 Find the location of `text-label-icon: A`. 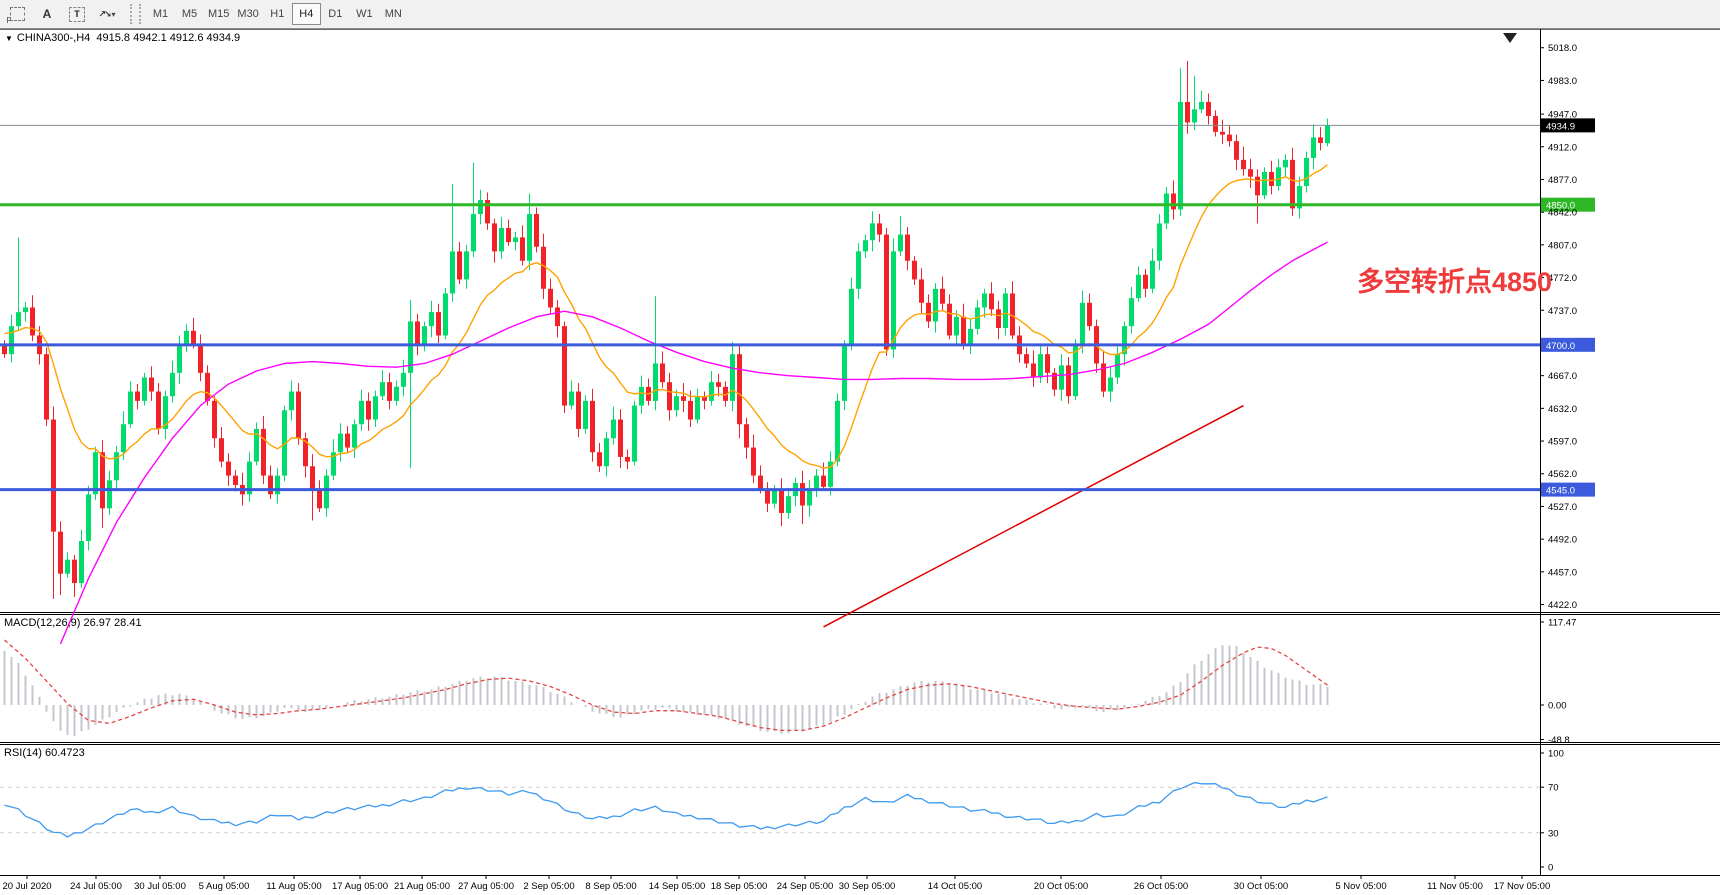

text-label-icon: A is located at coordinates (47, 14).